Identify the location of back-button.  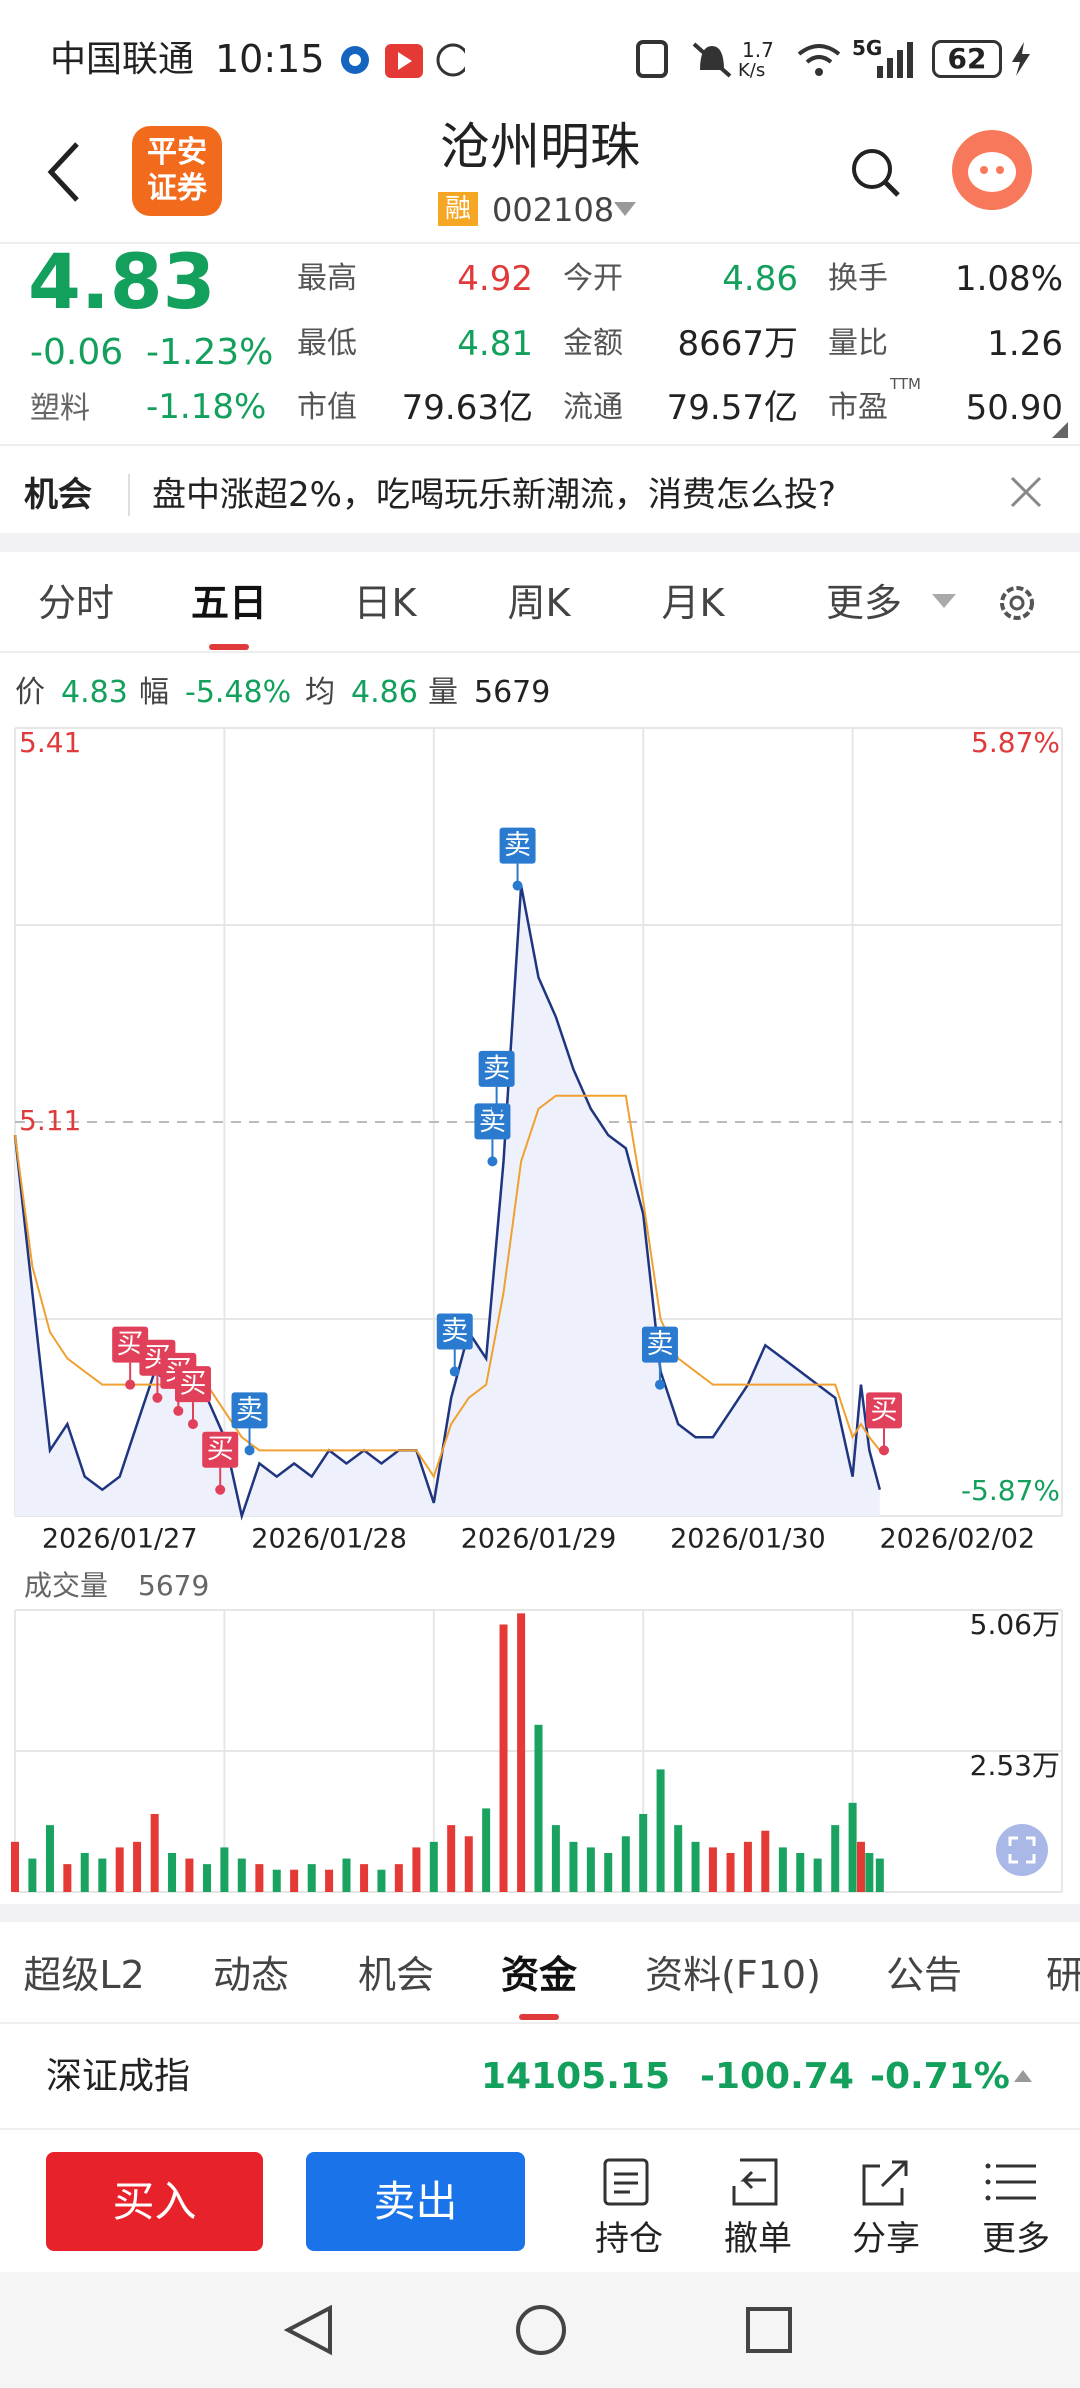
(65, 172).